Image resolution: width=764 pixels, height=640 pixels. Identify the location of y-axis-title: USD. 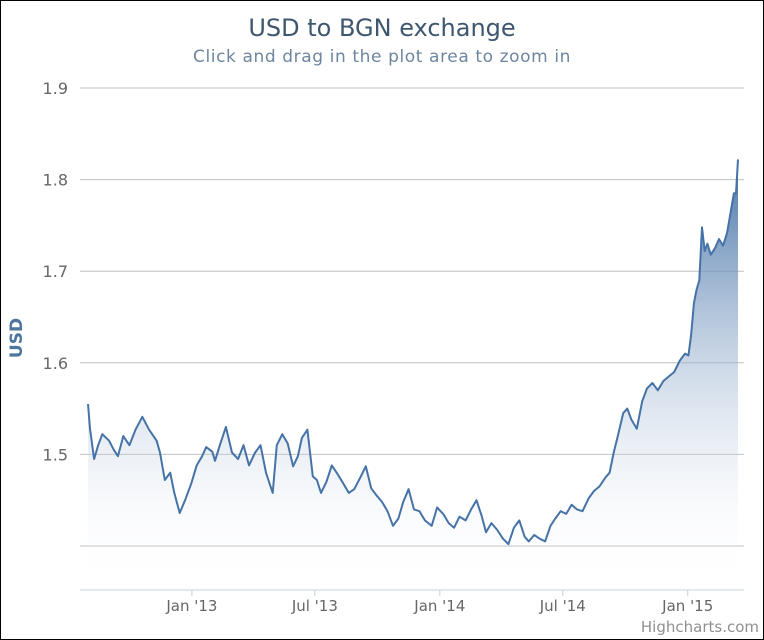
(17, 338).